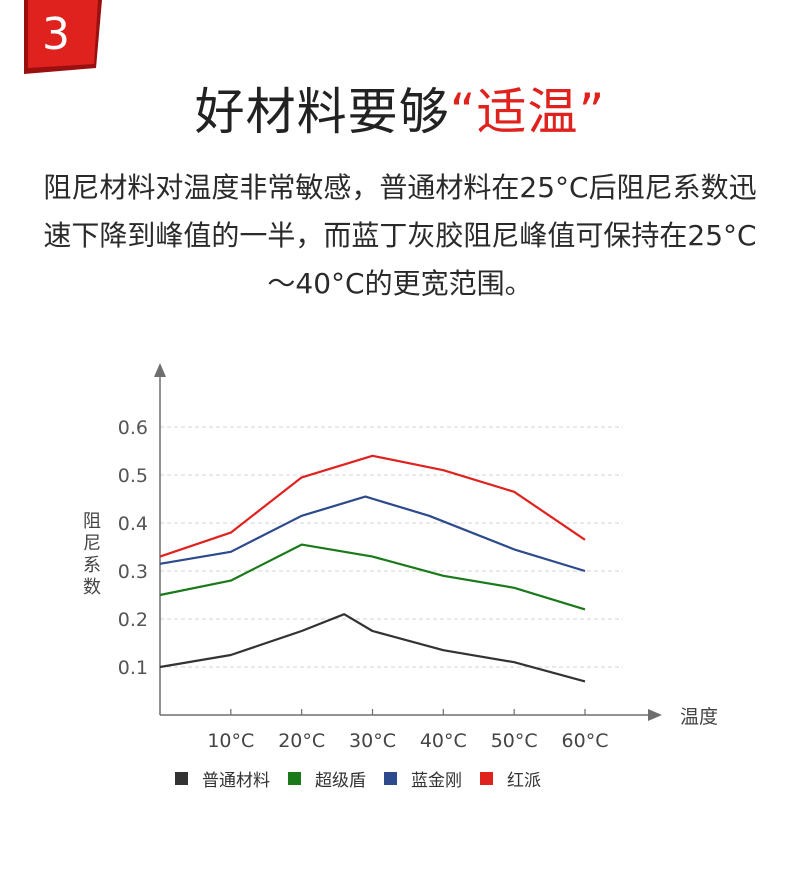 The image size is (800, 869). I want to click on x-tick-label: 40°C, so click(443, 741).